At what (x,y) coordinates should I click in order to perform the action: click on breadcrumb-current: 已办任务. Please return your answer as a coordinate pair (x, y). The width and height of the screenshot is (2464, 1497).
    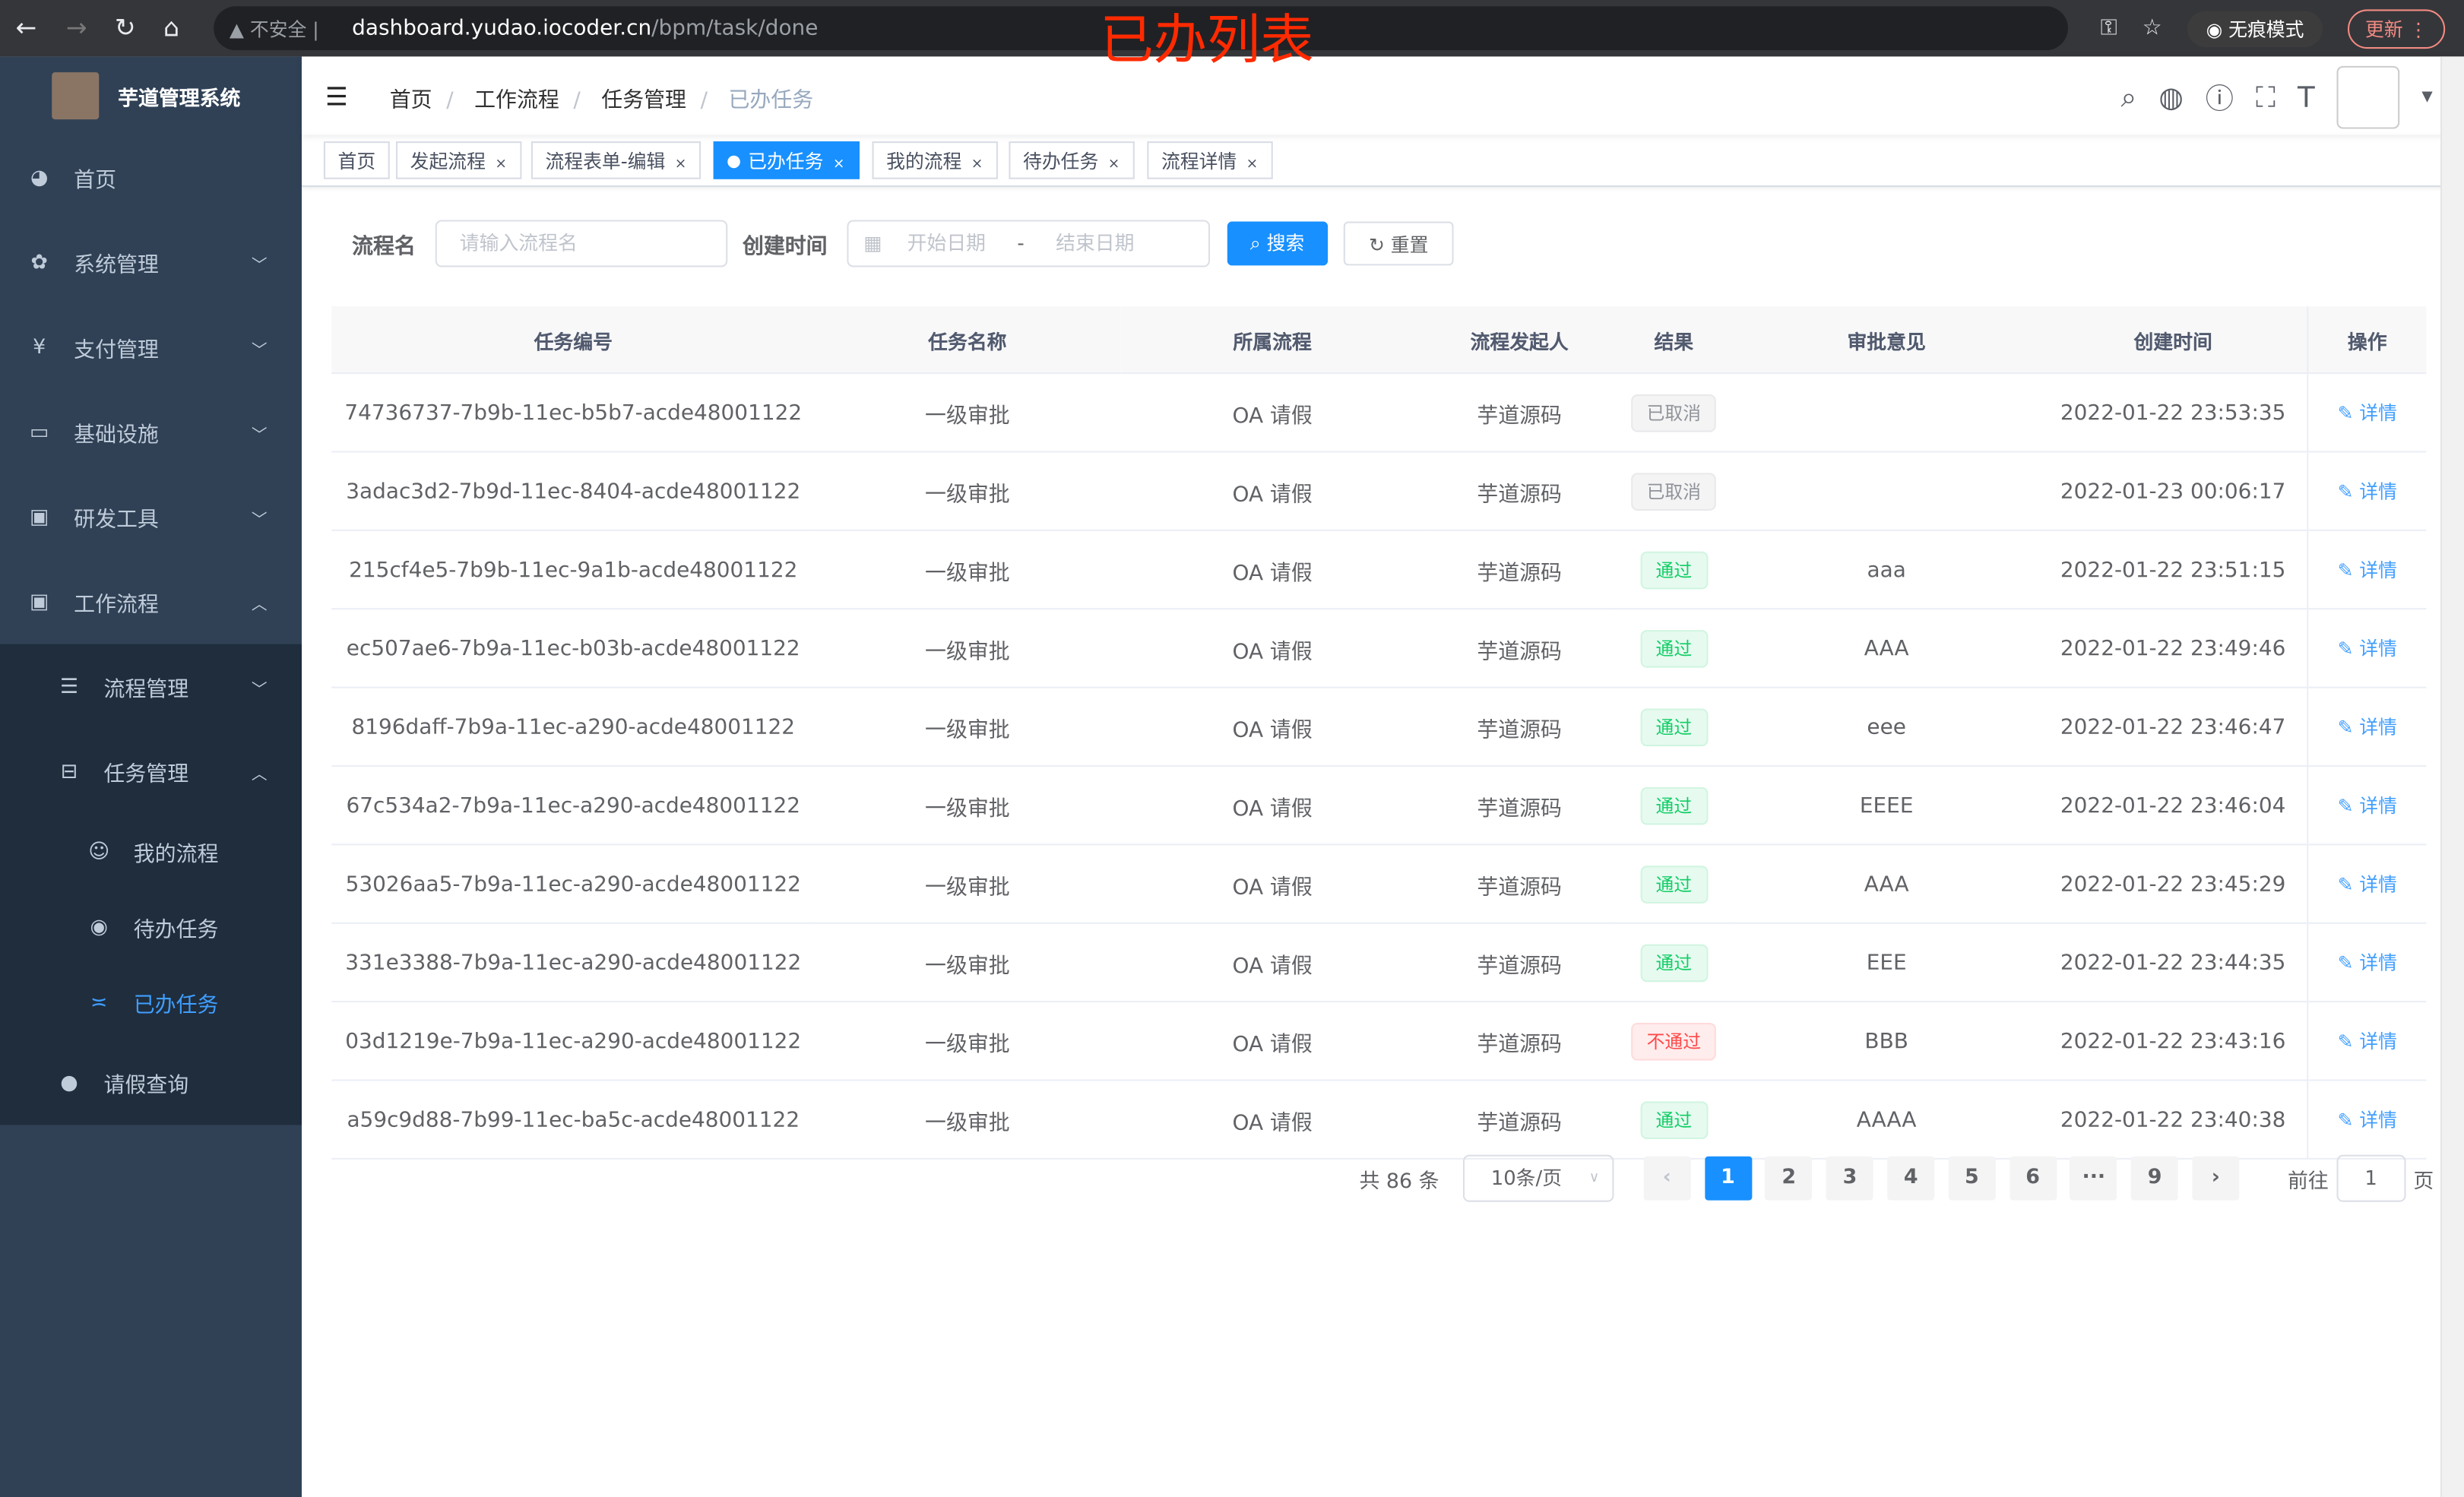
    Looking at the image, I should click on (771, 100).